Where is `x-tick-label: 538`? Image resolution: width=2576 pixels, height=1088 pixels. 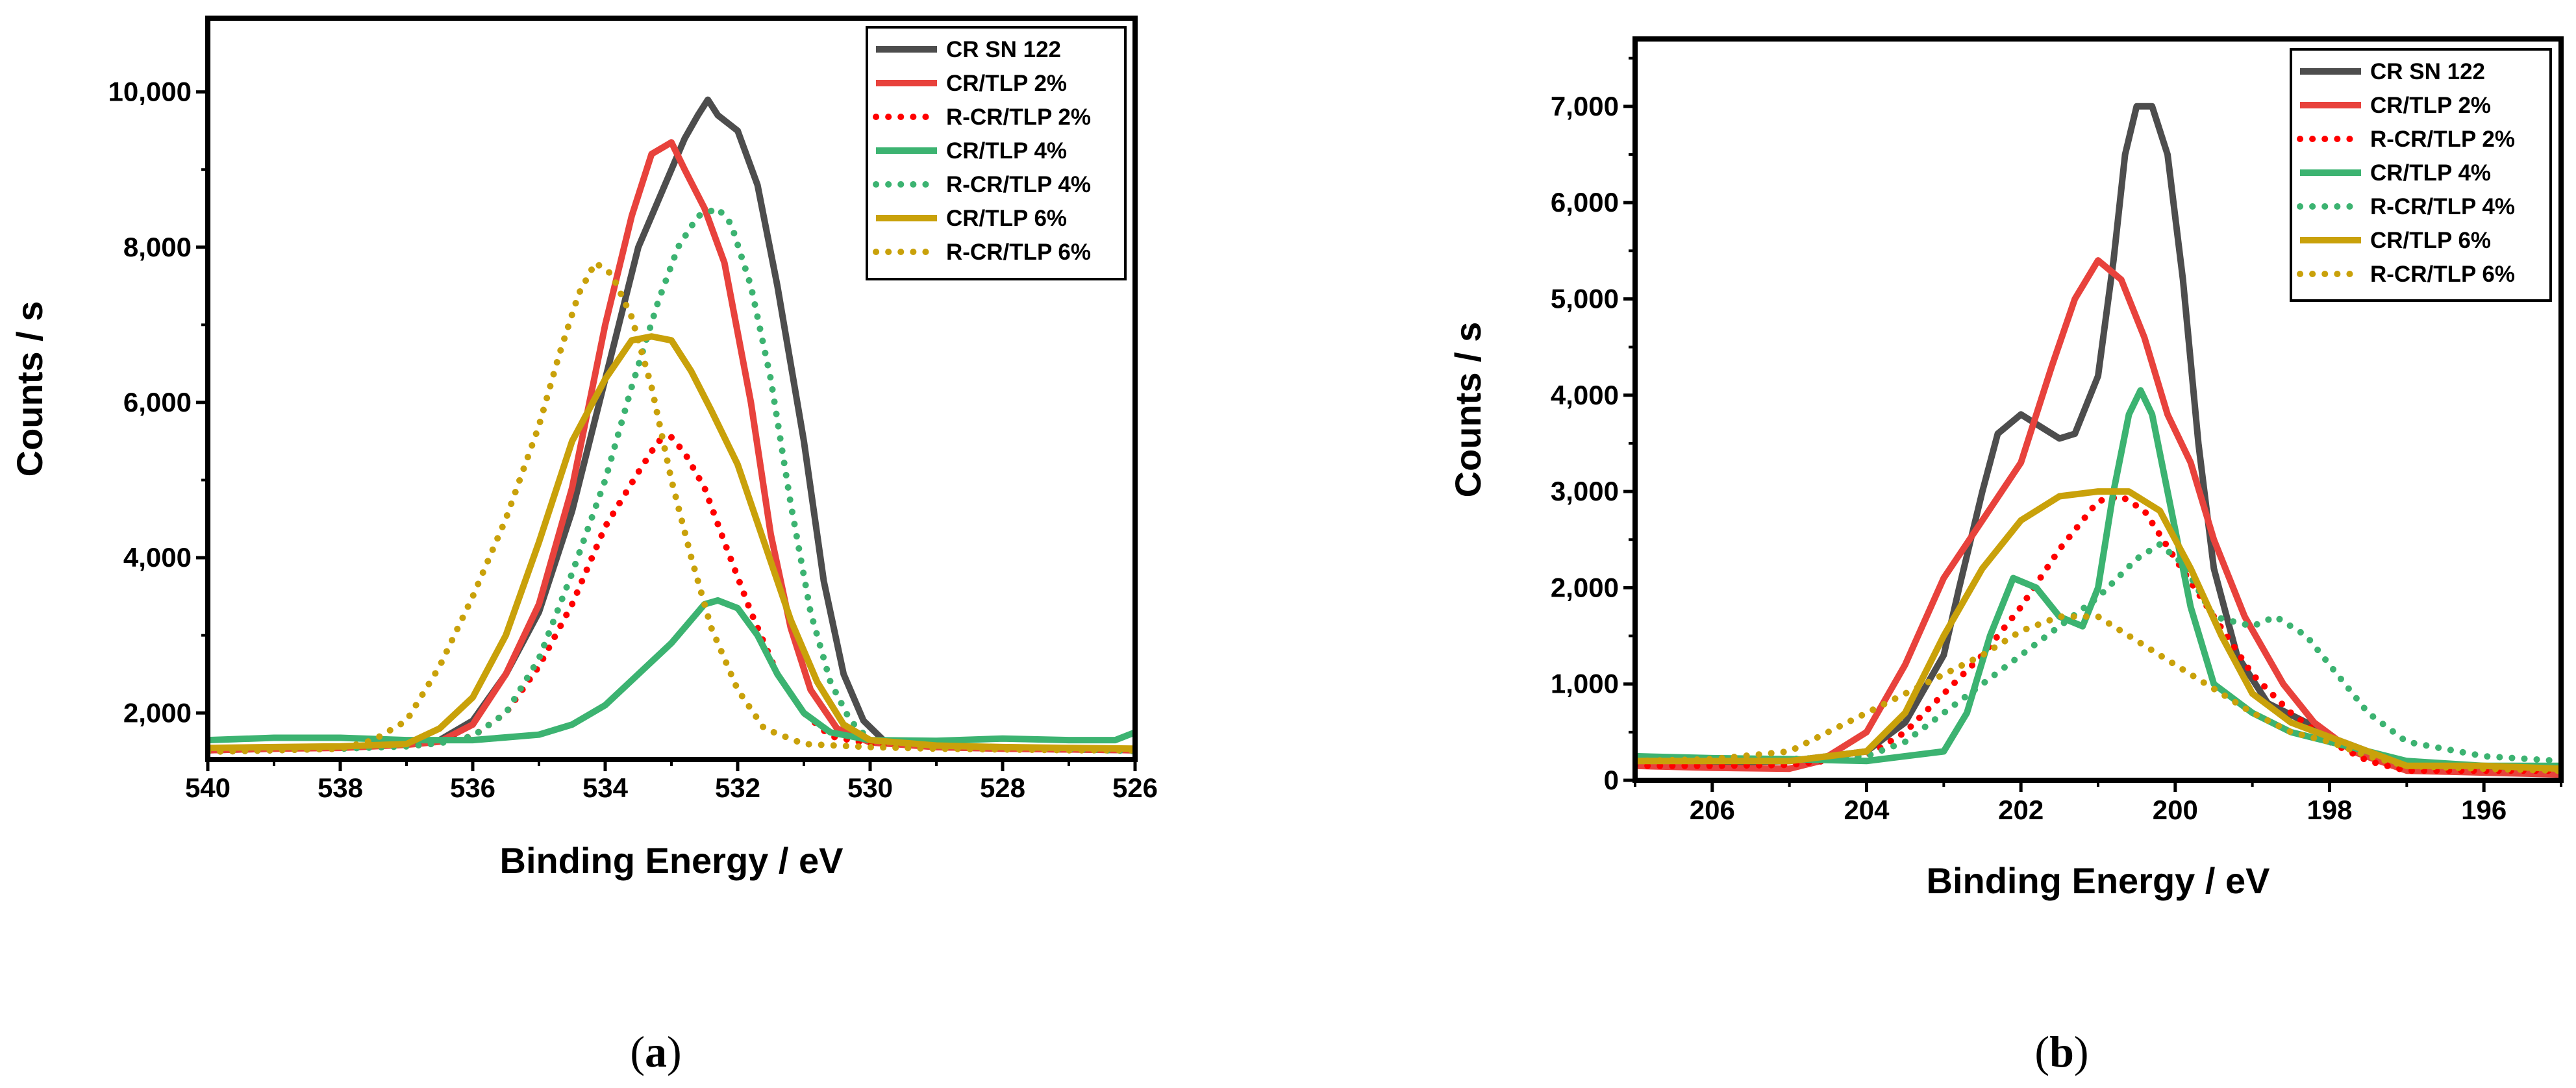 x-tick-label: 538 is located at coordinates (340, 788).